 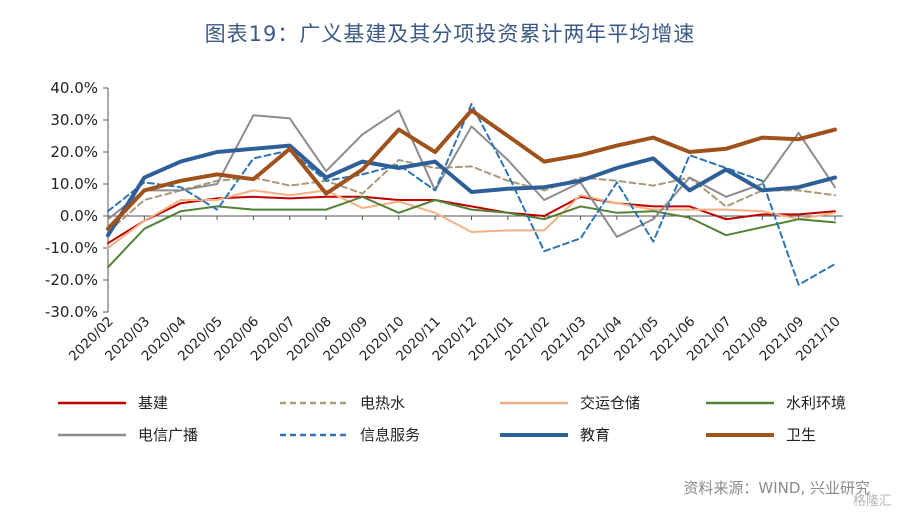 I want to click on source-note: 资料来源：WIND, 兴业研究, so click(x=776, y=488).